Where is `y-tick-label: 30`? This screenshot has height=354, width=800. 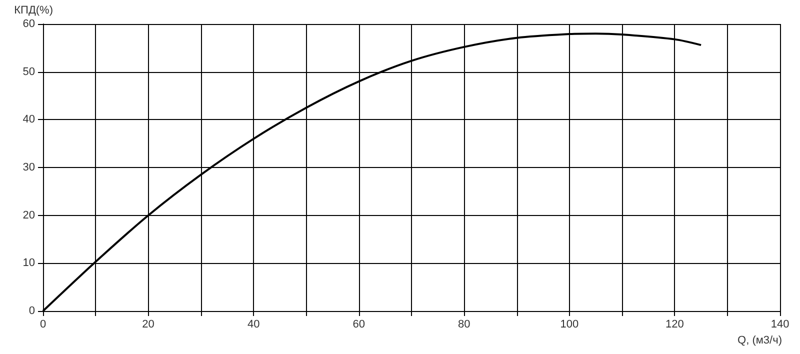
y-tick-label: 30 is located at coordinates (28, 168).